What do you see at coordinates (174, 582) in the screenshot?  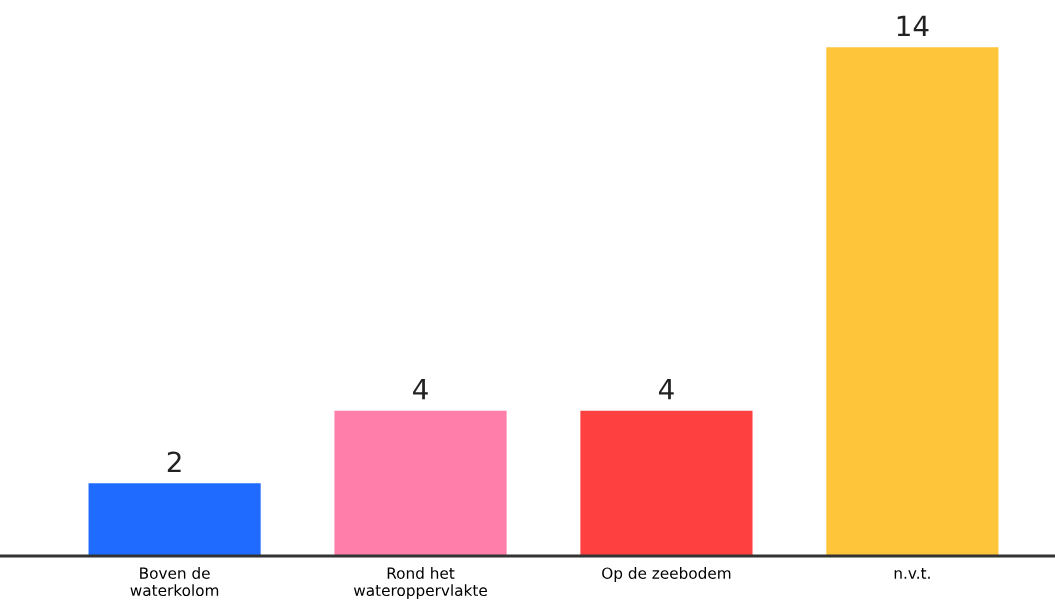 I see `x-tick-label: Boven de waterkolom` at bounding box center [174, 582].